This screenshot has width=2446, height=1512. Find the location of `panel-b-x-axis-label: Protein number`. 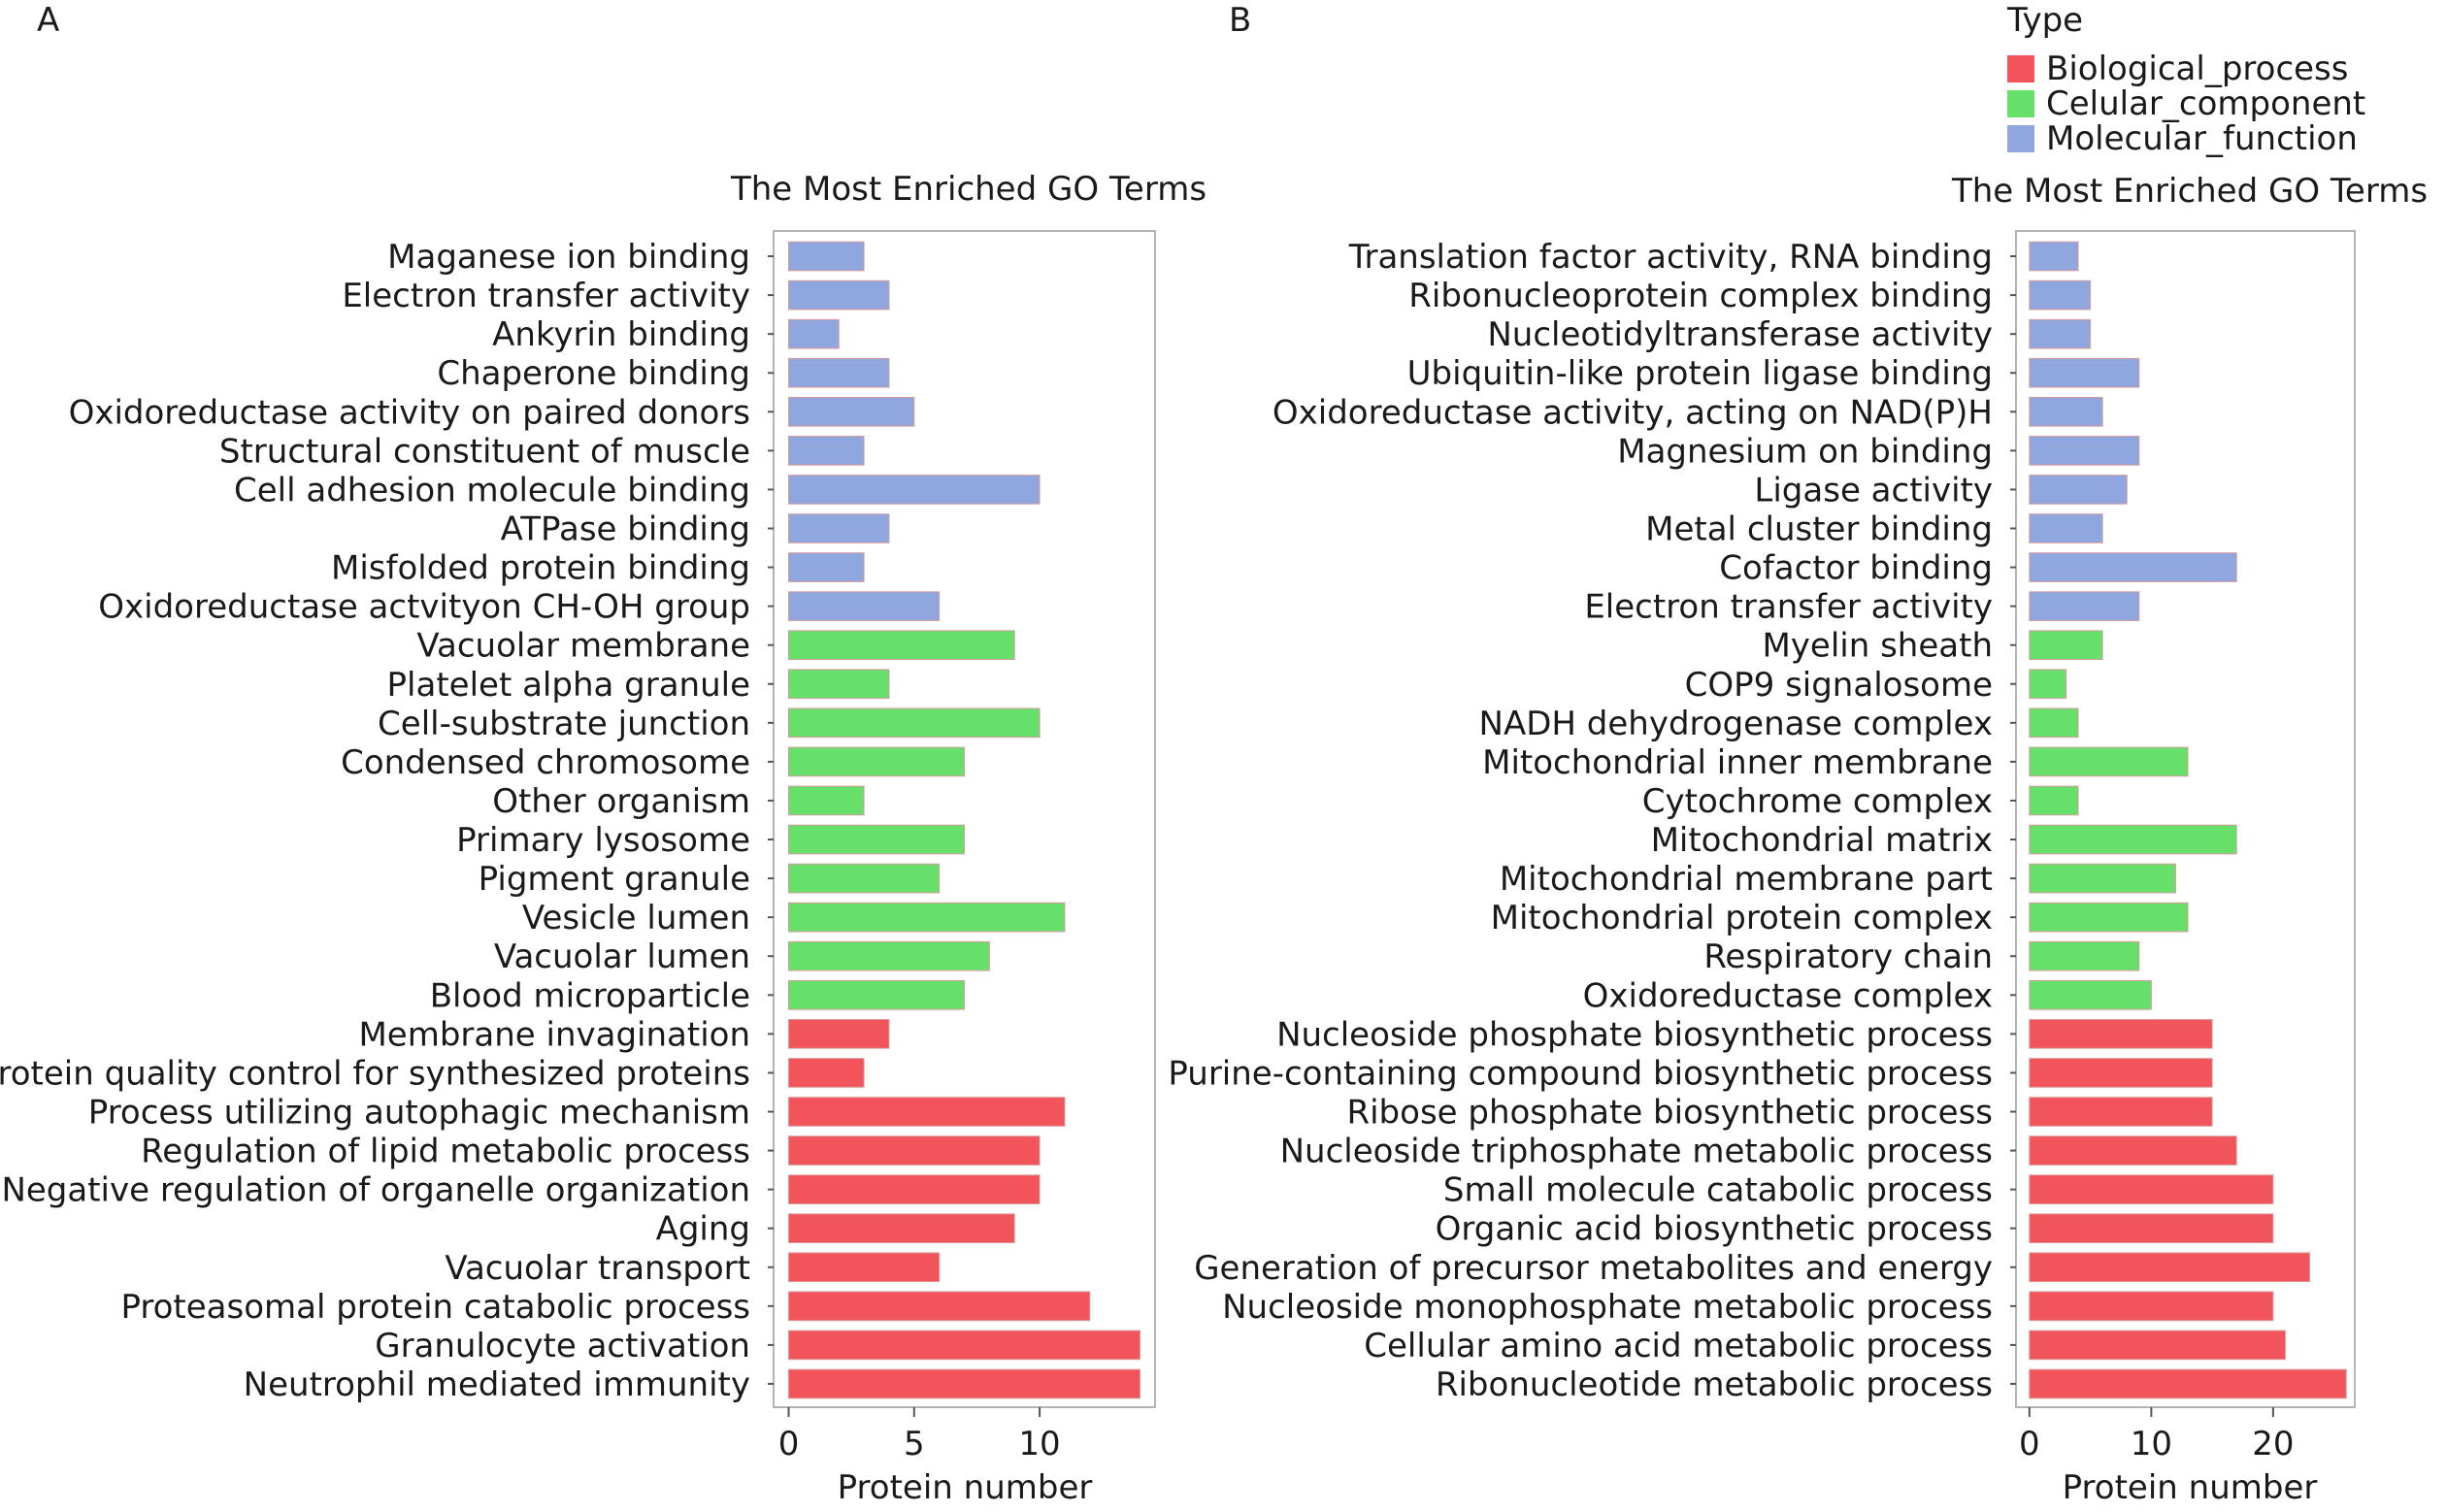

panel-b-x-axis-label: Protein number is located at coordinates (2190, 1488).